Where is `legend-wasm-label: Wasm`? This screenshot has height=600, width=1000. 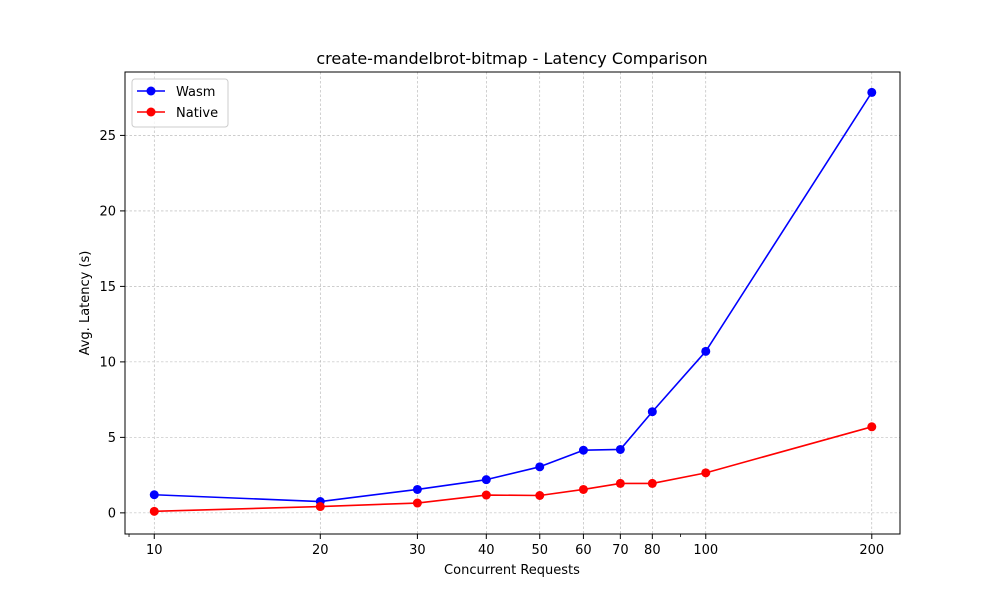
legend-wasm-label: Wasm is located at coordinates (195, 92).